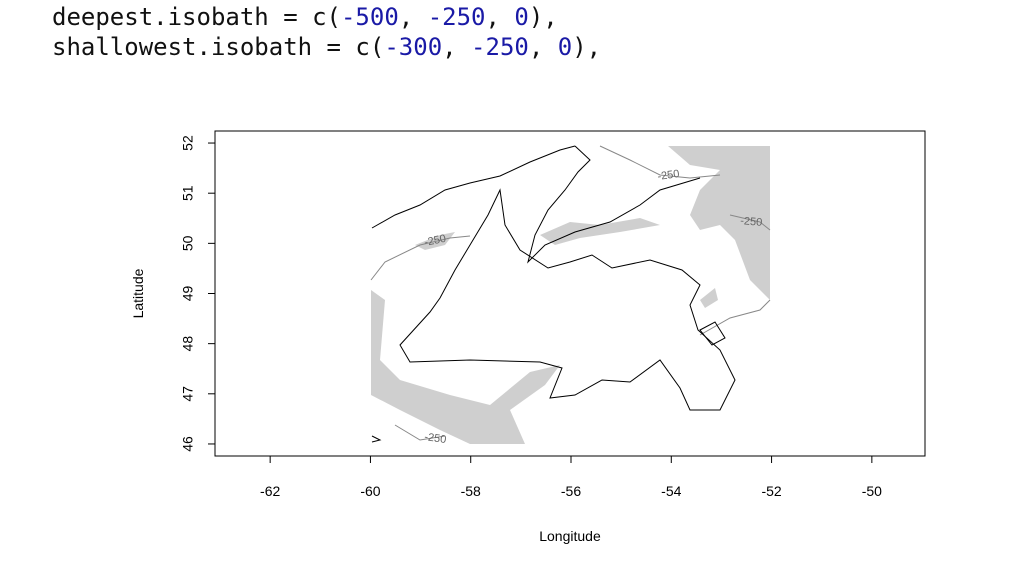 The height and width of the screenshot is (576, 1024). What do you see at coordinates (138, 293) in the screenshot?
I see `y-axis-label: Latitude` at bounding box center [138, 293].